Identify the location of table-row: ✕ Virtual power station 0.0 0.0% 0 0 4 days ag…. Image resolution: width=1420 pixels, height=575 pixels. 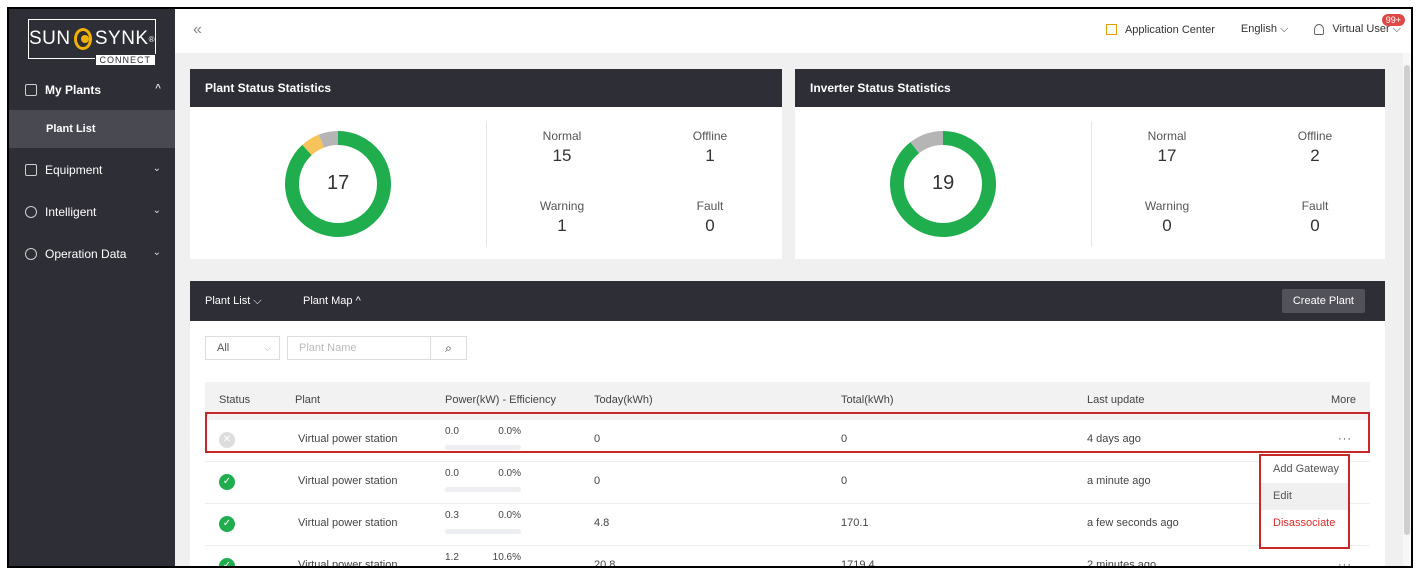
(787, 441).